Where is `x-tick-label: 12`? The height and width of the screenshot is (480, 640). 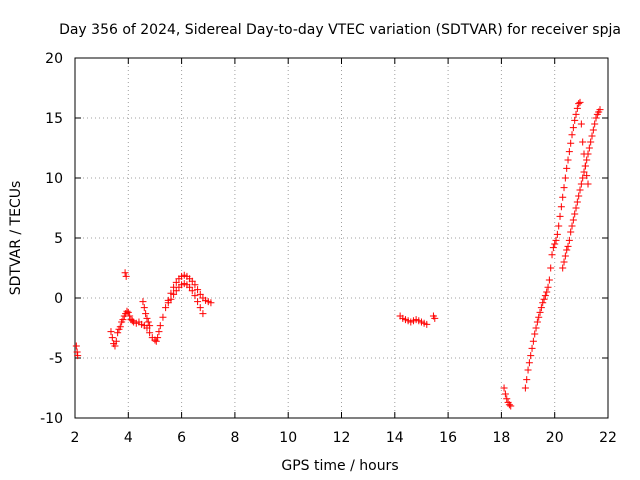
x-tick-label: 12 is located at coordinates (342, 438).